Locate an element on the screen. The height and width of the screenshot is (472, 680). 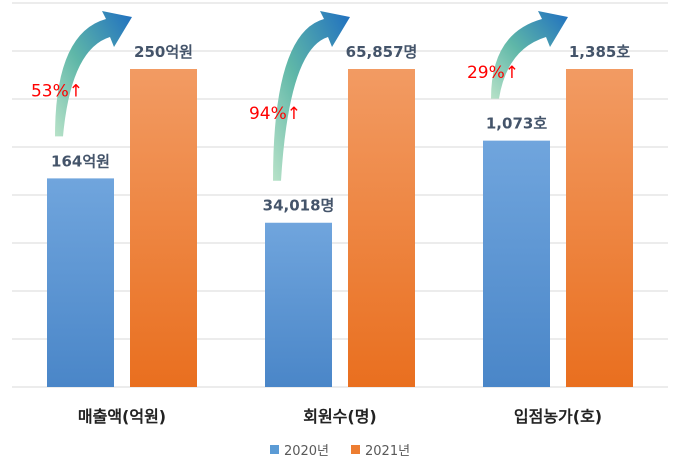
growth-arrow-2: 94%↑ is located at coordinates (299, 96).